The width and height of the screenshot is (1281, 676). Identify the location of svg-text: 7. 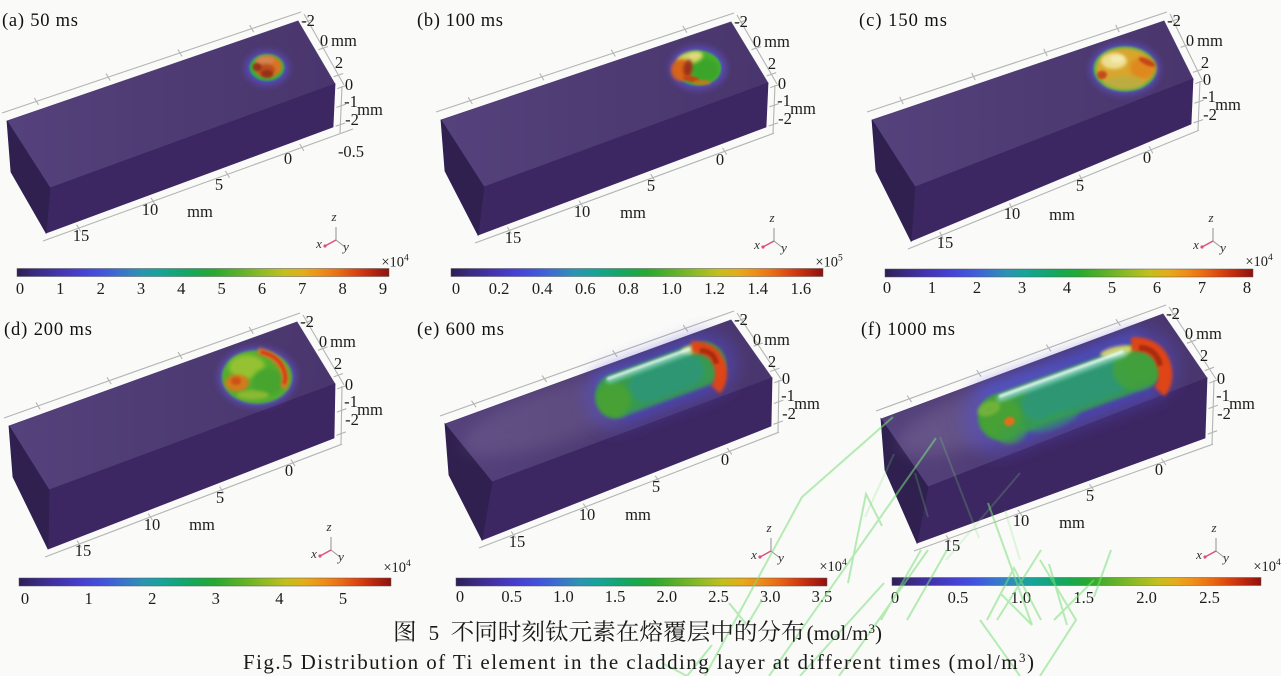
(1202, 287).